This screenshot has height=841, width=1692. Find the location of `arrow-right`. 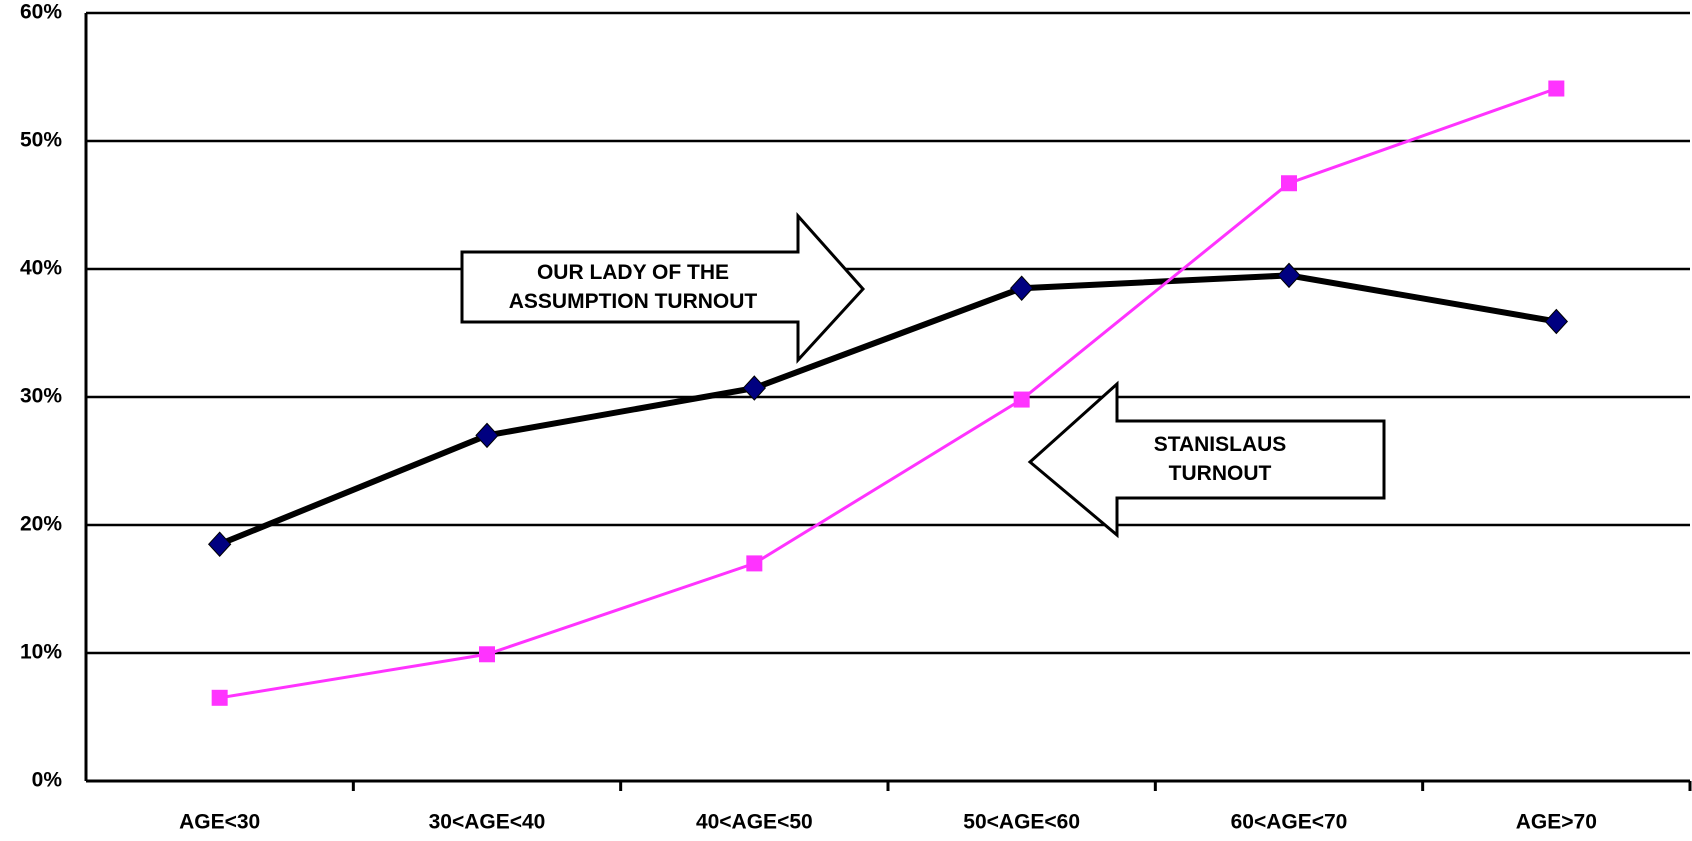

arrow-right is located at coordinates (663, 288).